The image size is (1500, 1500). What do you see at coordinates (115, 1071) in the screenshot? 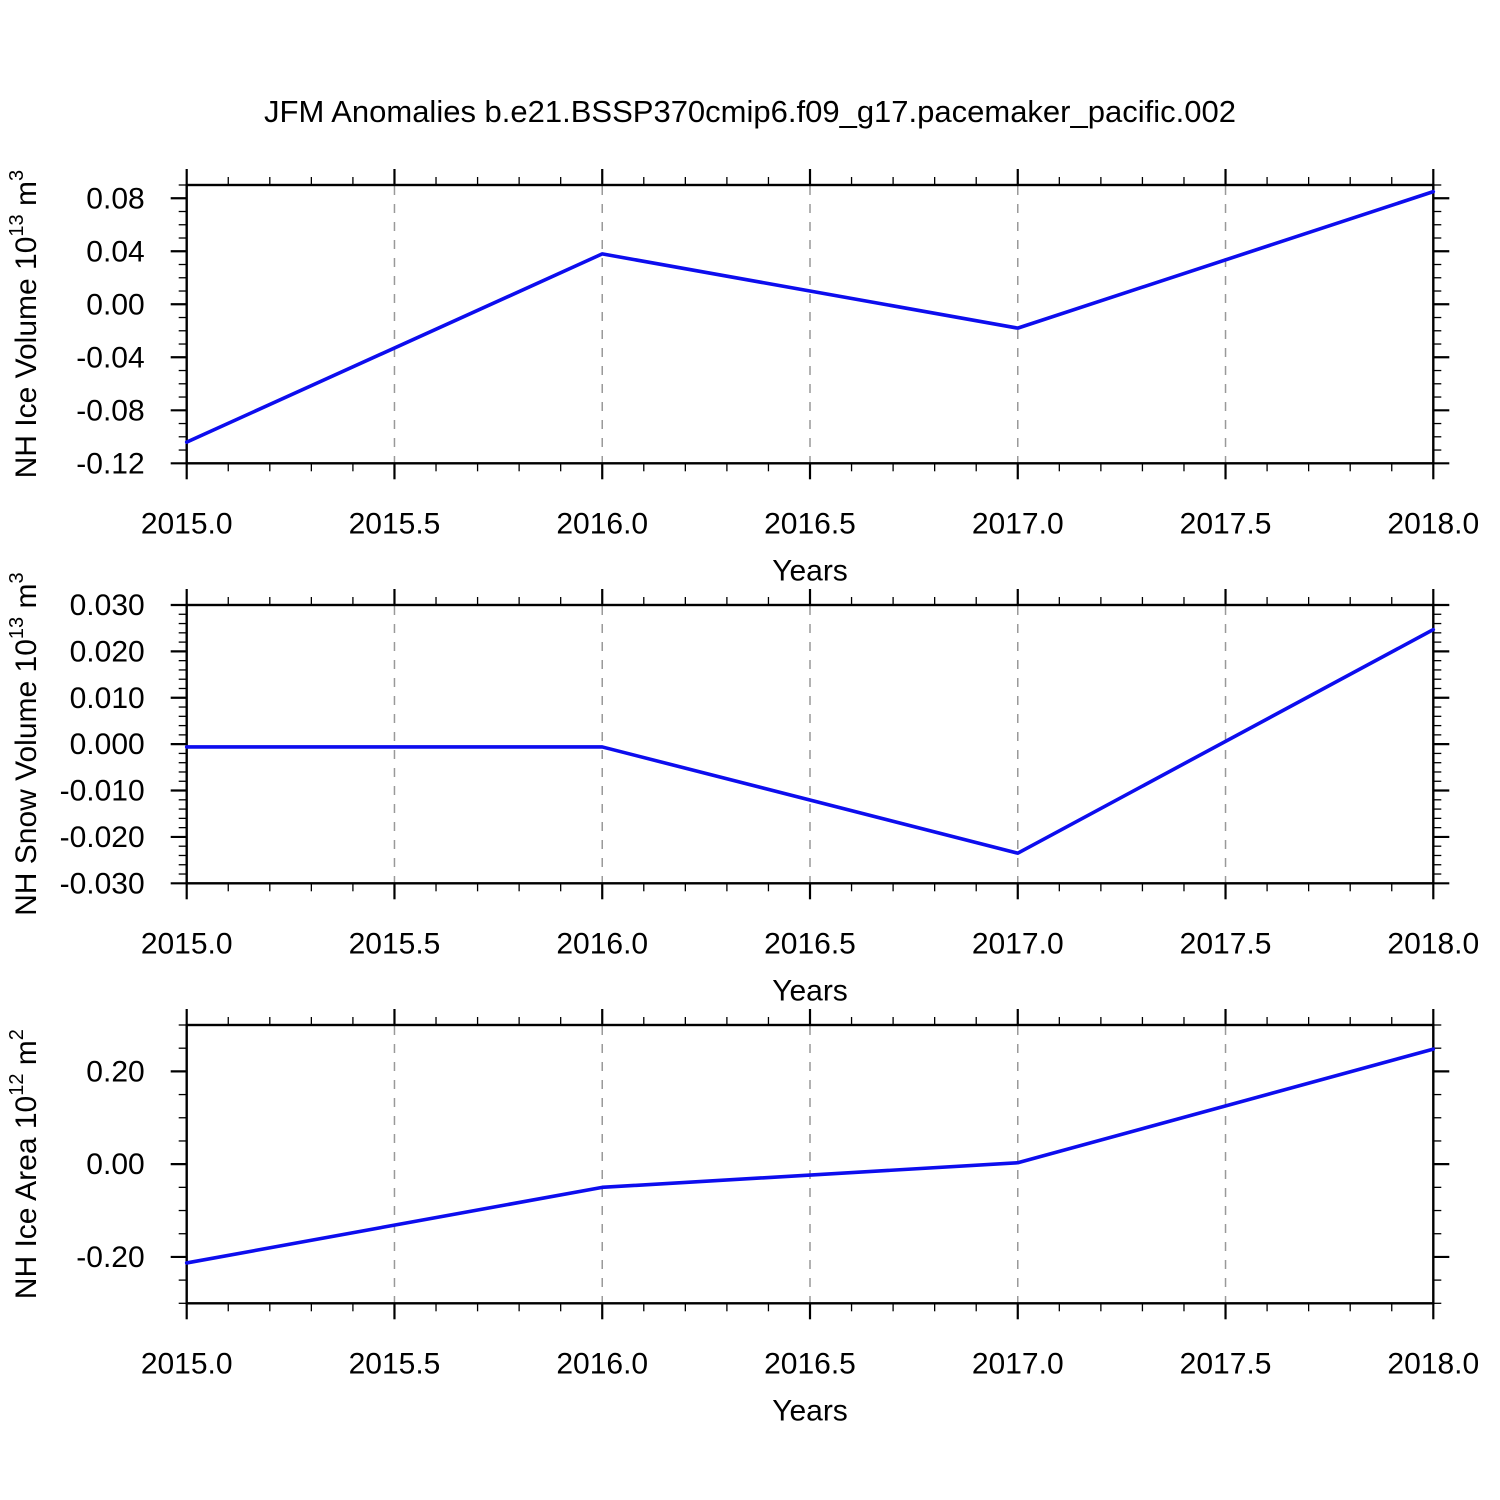
I see `y-tick-label: 0.20` at bounding box center [115, 1071].